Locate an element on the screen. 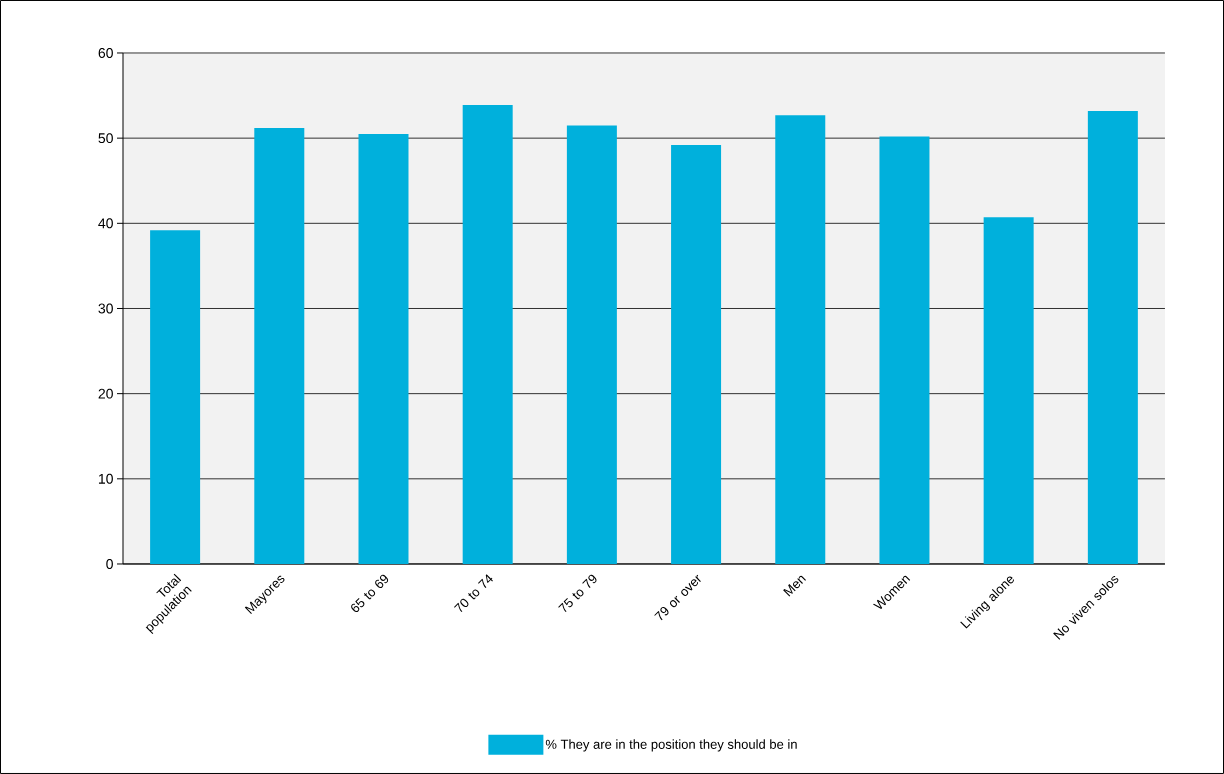 This screenshot has width=1224, height=774. y-tick-label: 30 is located at coordinates (105, 308).